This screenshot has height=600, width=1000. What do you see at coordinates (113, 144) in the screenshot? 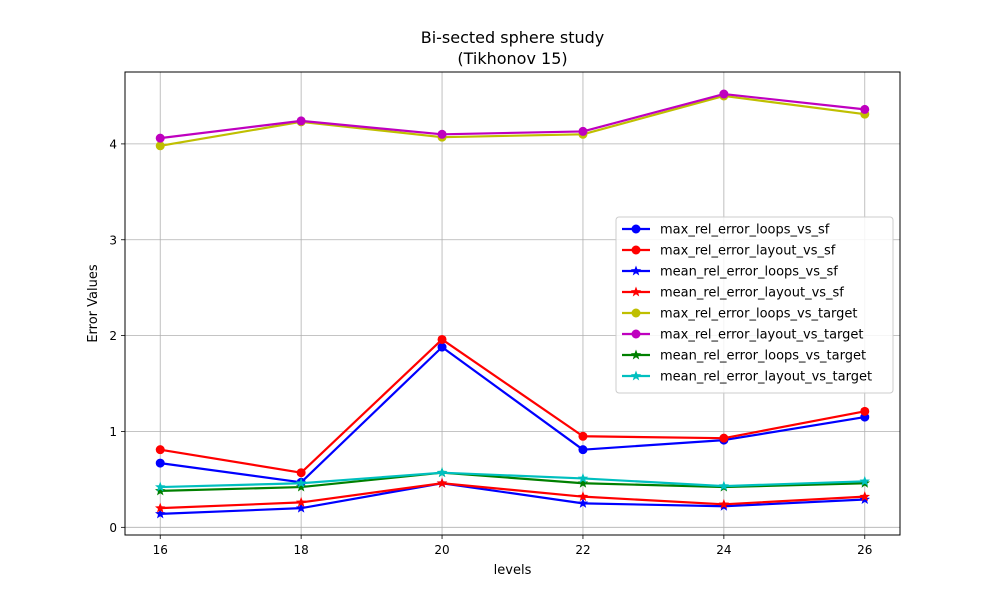
I see `y-tick-label: 4` at bounding box center [113, 144].